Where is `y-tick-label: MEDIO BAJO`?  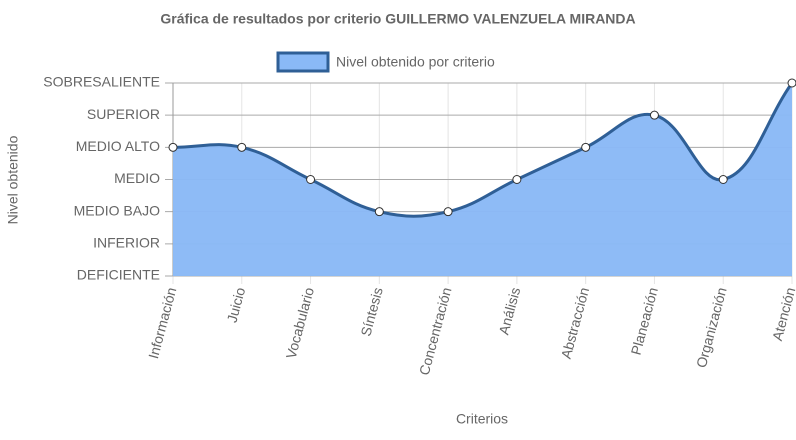
y-tick-label: MEDIO BAJO is located at coordinates (117, 210).